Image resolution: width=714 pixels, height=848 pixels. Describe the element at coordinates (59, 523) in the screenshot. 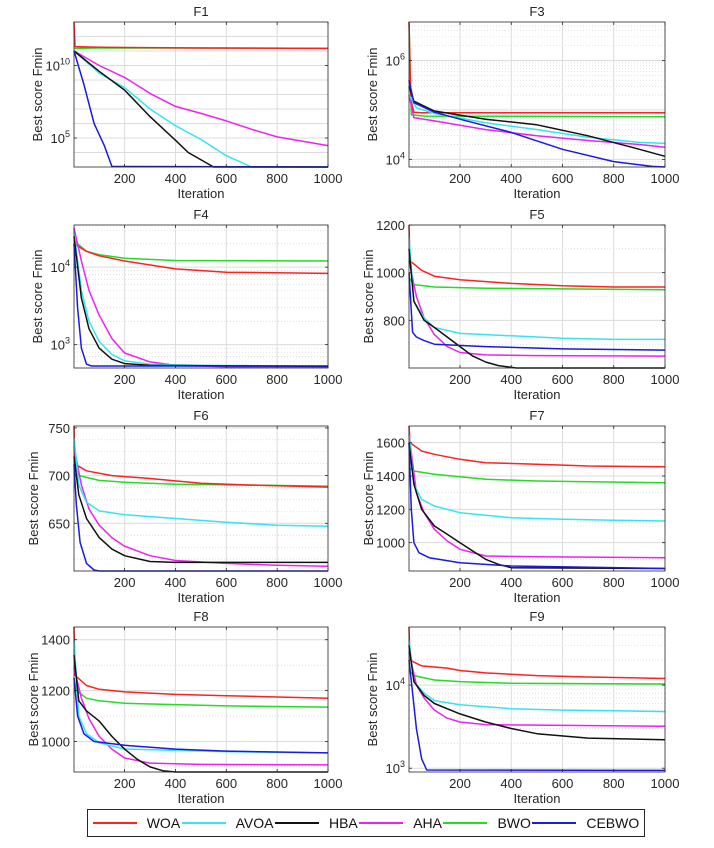

I see `y-tick-label: 650` at that location.